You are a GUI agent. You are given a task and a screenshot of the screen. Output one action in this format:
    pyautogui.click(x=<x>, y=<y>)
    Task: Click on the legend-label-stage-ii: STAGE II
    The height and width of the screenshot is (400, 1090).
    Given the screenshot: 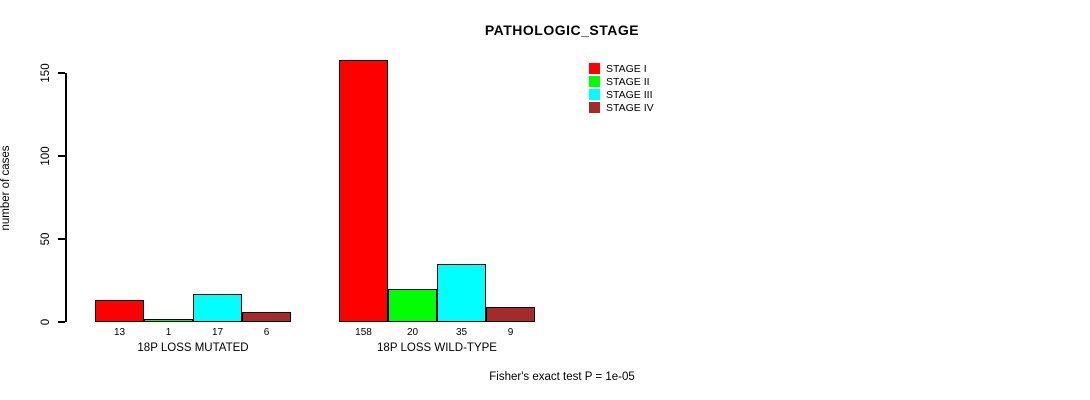 What is the action you would take?
    pyautogui.click(x=628, y=81)
    